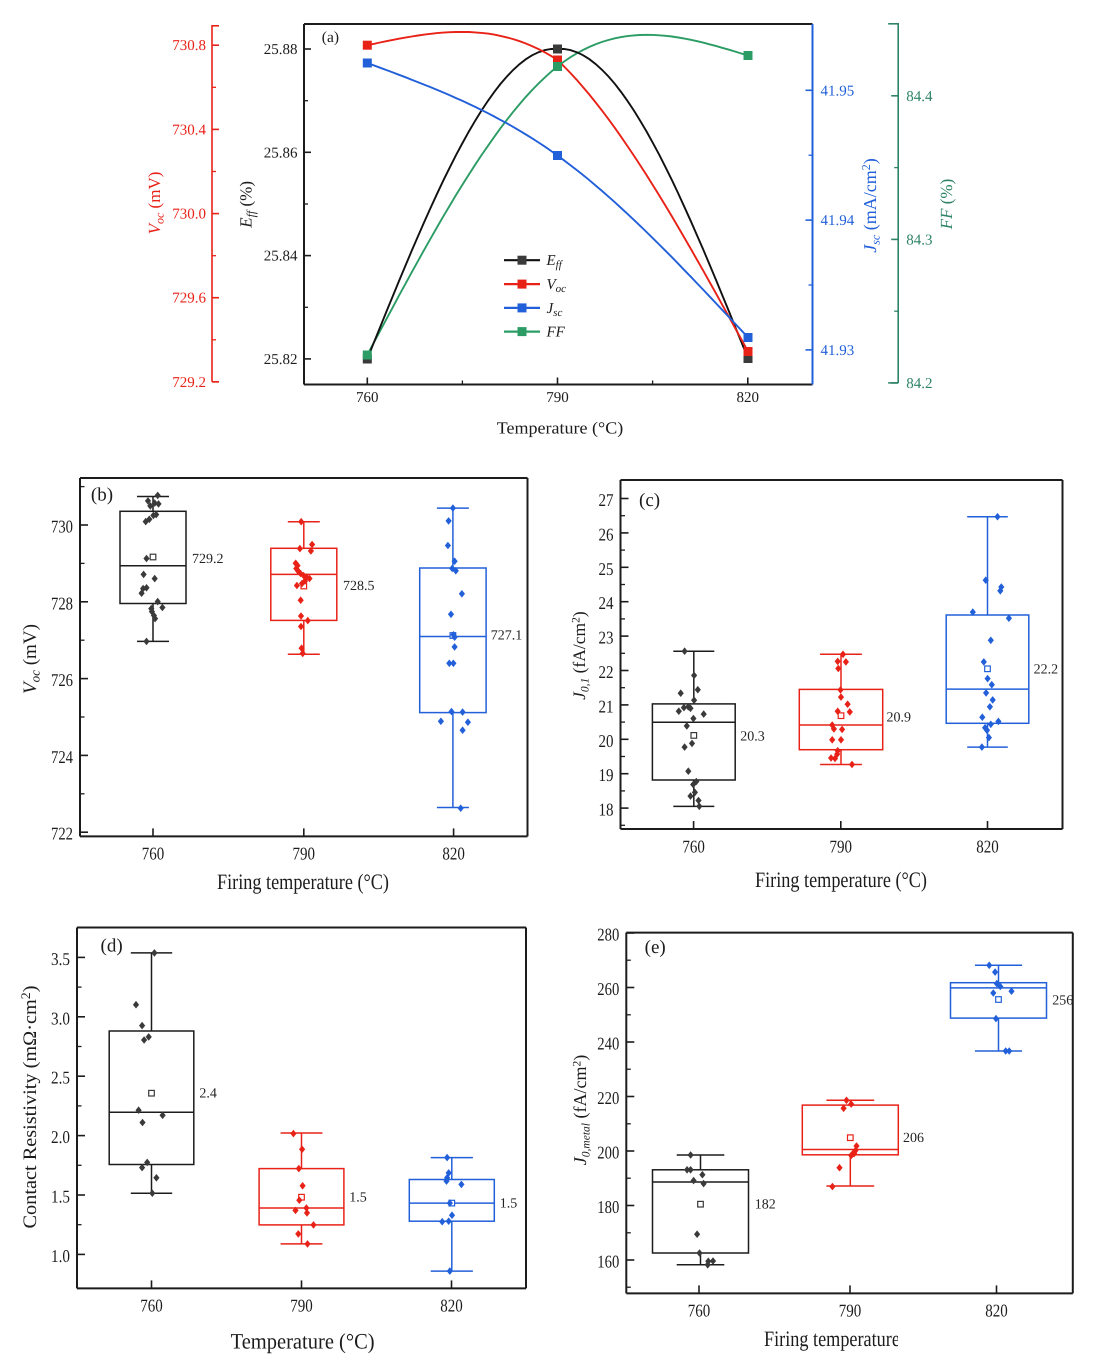 The height and width of the screenshot is (1367, 1104). What do you see at coordinates (608, 935) in the screenshot?
I see `svg-text: 280` at bounding box center [608, 935].